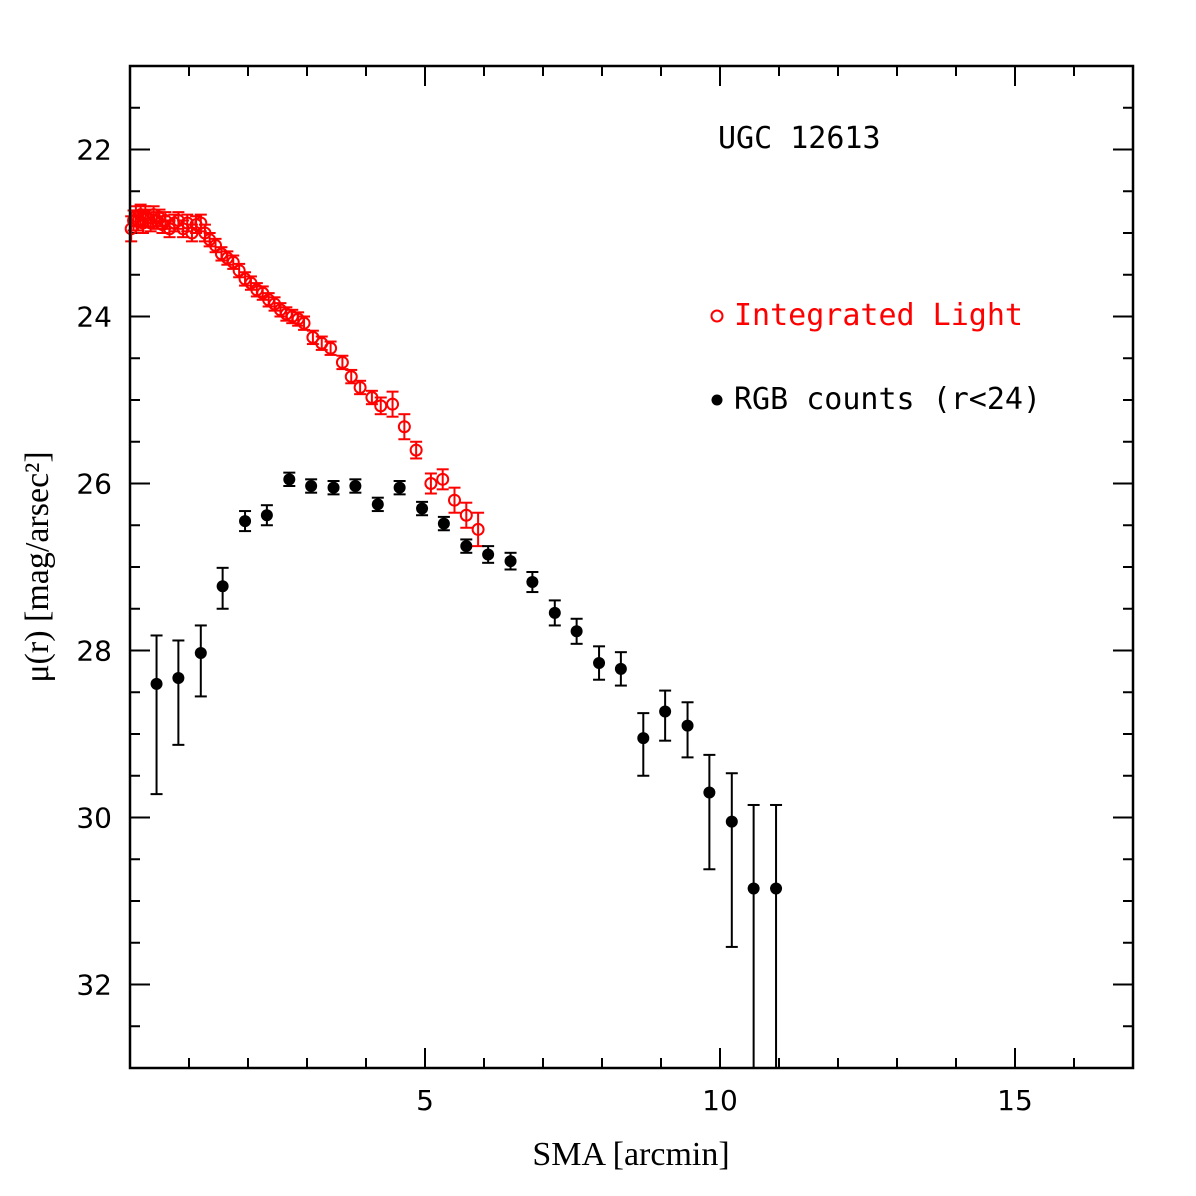  What do you see at coordinates (799, 138) in the screenshot?
I see `galaxy-annotation: UGC 12613` at bounding box center [799, 138].